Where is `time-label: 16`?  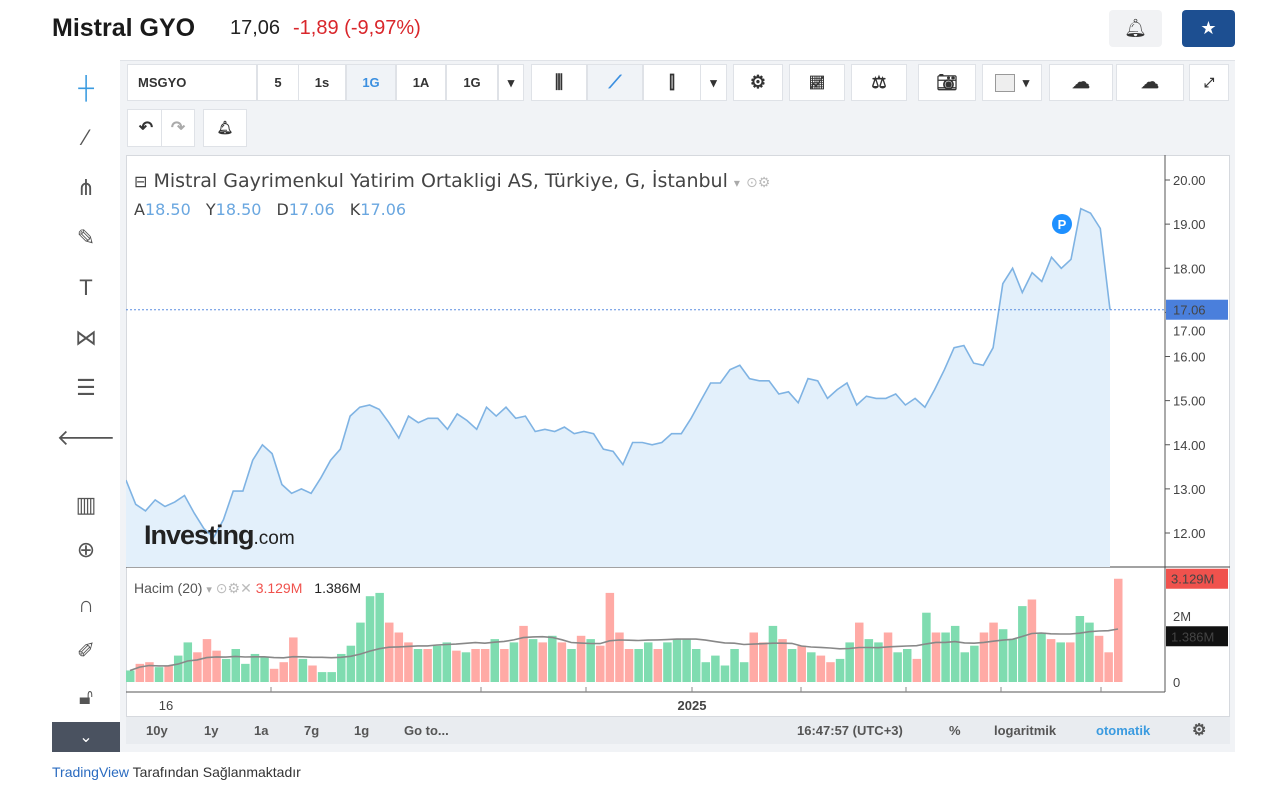
time-label: 16 is located at coordinates (166, 705).